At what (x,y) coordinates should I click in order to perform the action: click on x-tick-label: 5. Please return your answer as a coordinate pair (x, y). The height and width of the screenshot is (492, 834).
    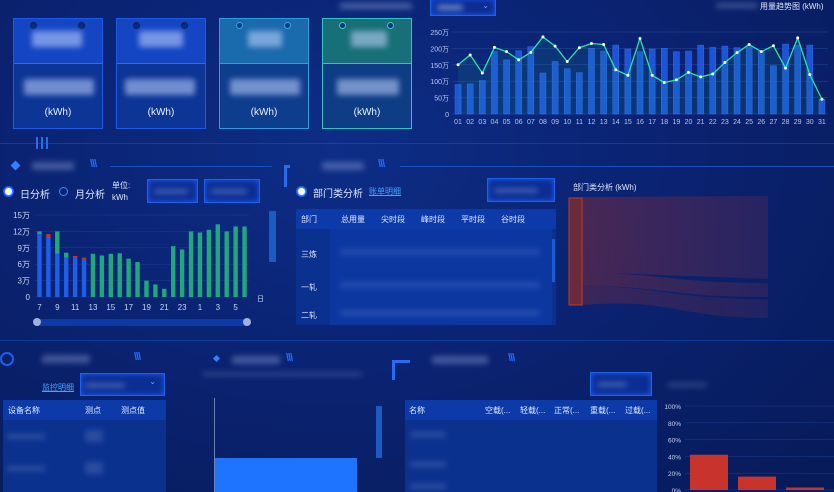
    Looking at the image, I should click on (235, 307).